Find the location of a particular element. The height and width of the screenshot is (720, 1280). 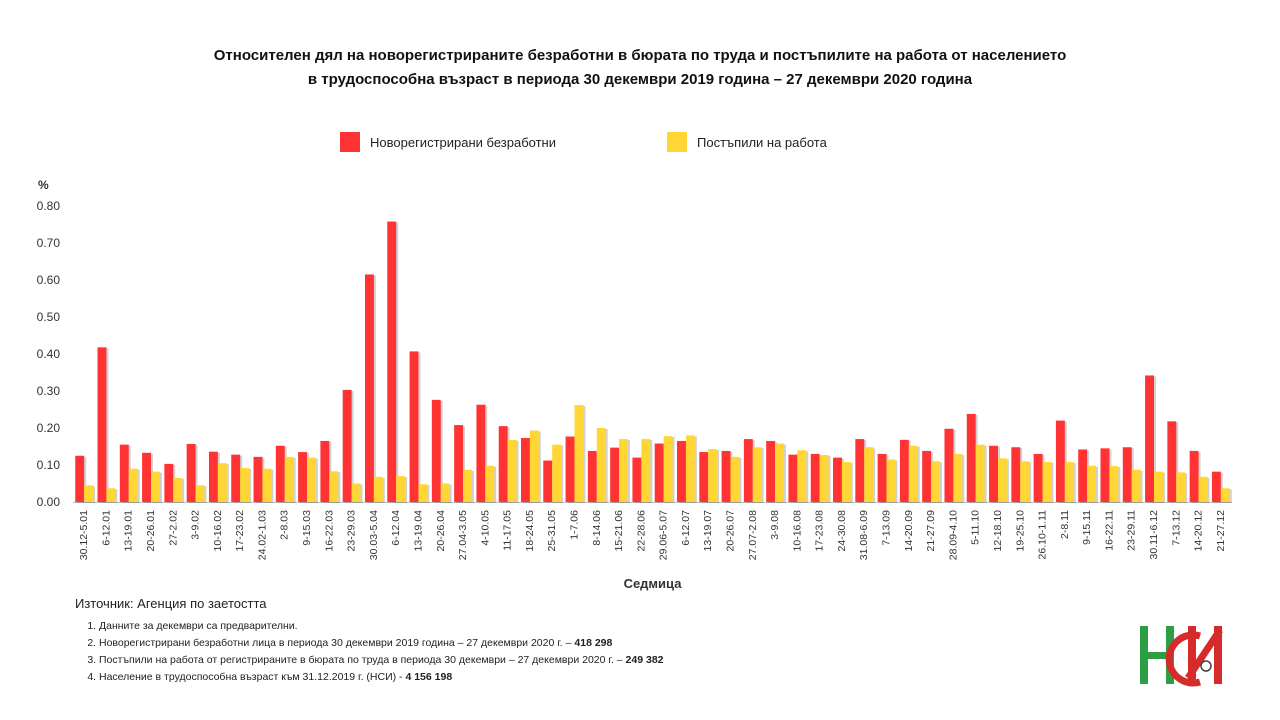

x-tick-label: 14-20.12 is located at coordinates (1199, 531).